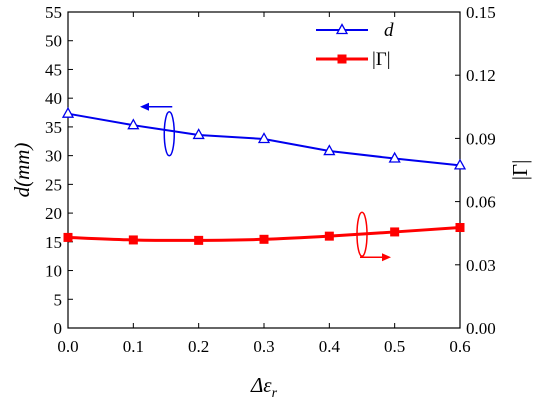  I want to click on y-left-tick-label-5: 25, so click(53, 184).